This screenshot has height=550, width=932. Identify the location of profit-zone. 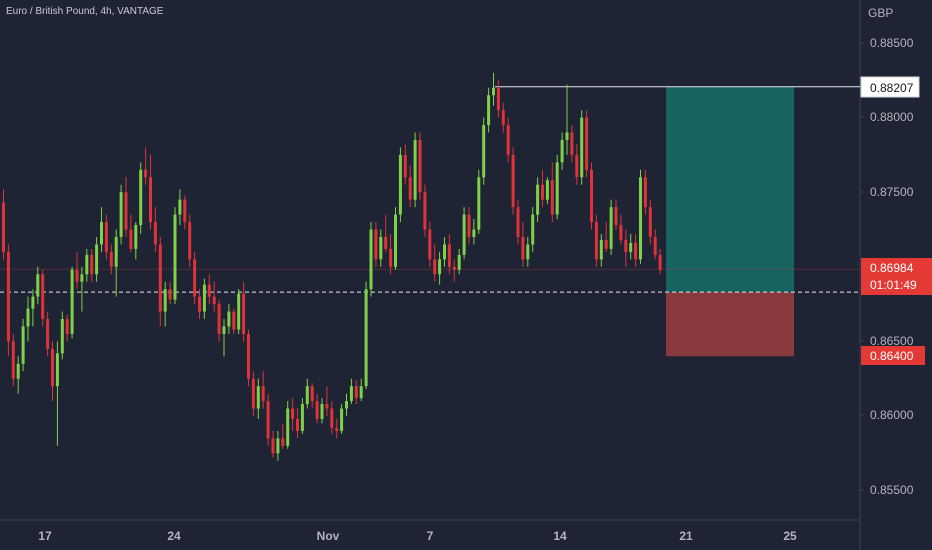
(730, 189).